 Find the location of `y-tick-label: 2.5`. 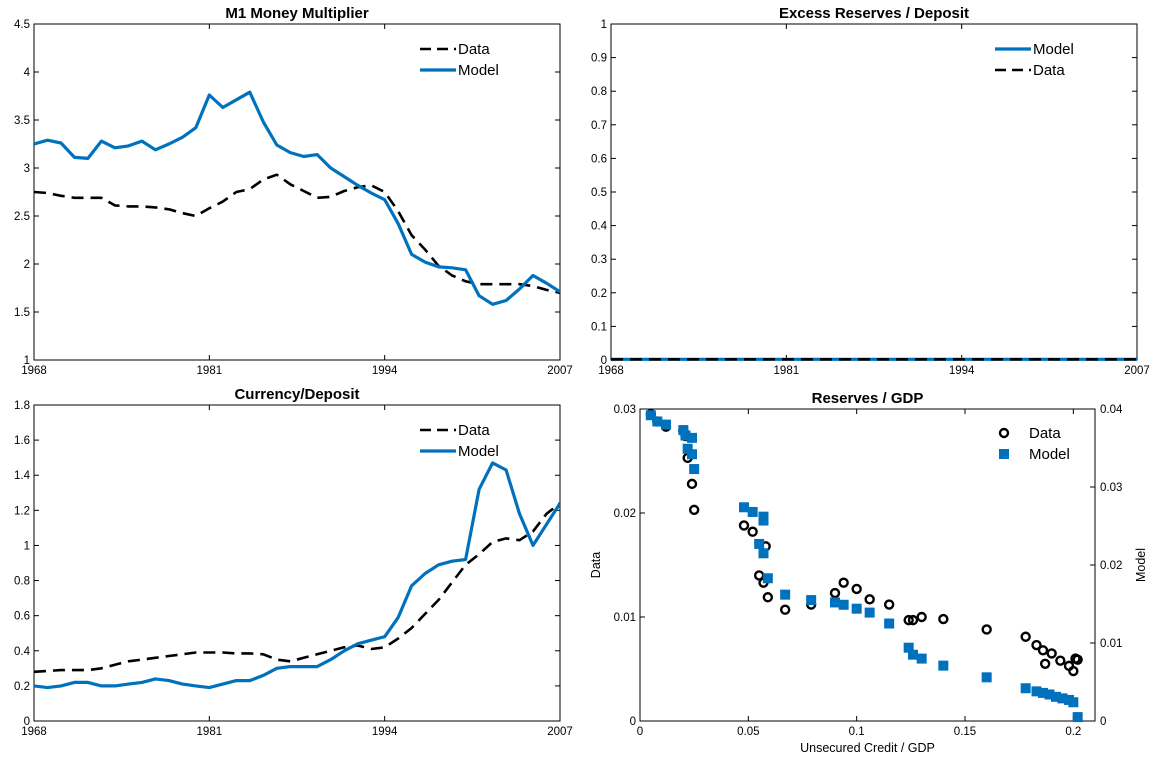

y-tick-label: 2.5 is located at coordinates (22, 217).